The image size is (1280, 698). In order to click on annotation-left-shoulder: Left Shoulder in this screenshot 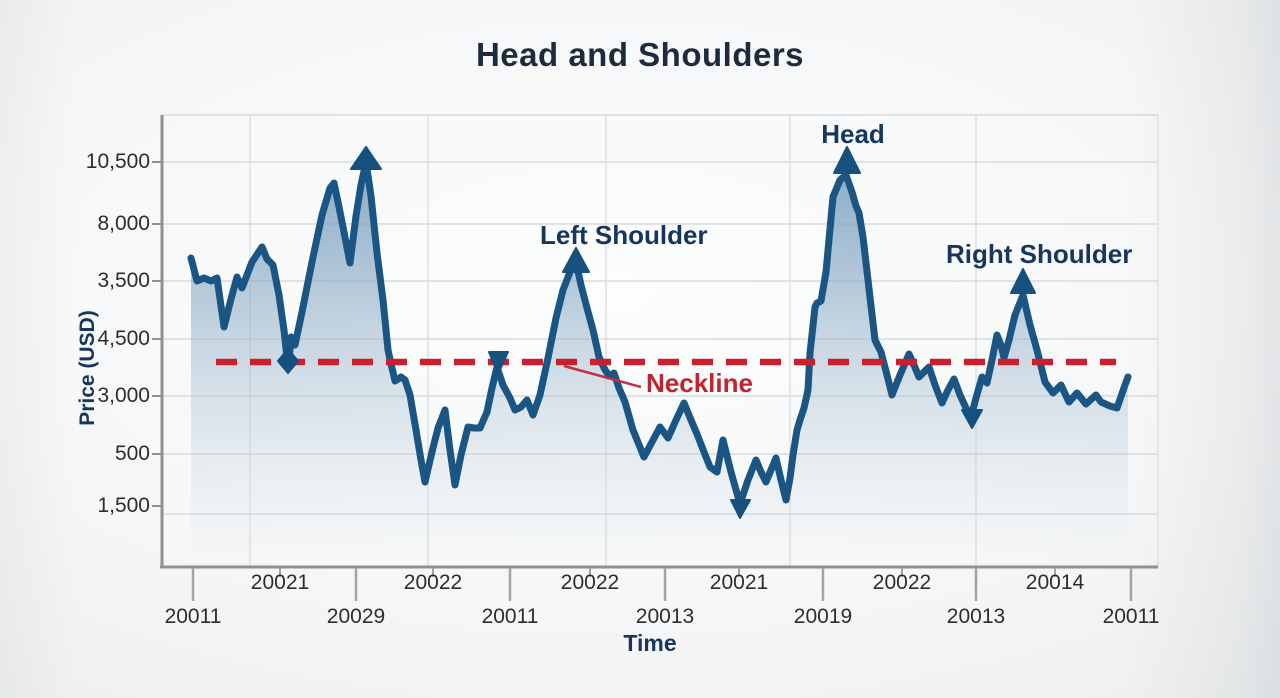, I will do `click(624, 235)`.